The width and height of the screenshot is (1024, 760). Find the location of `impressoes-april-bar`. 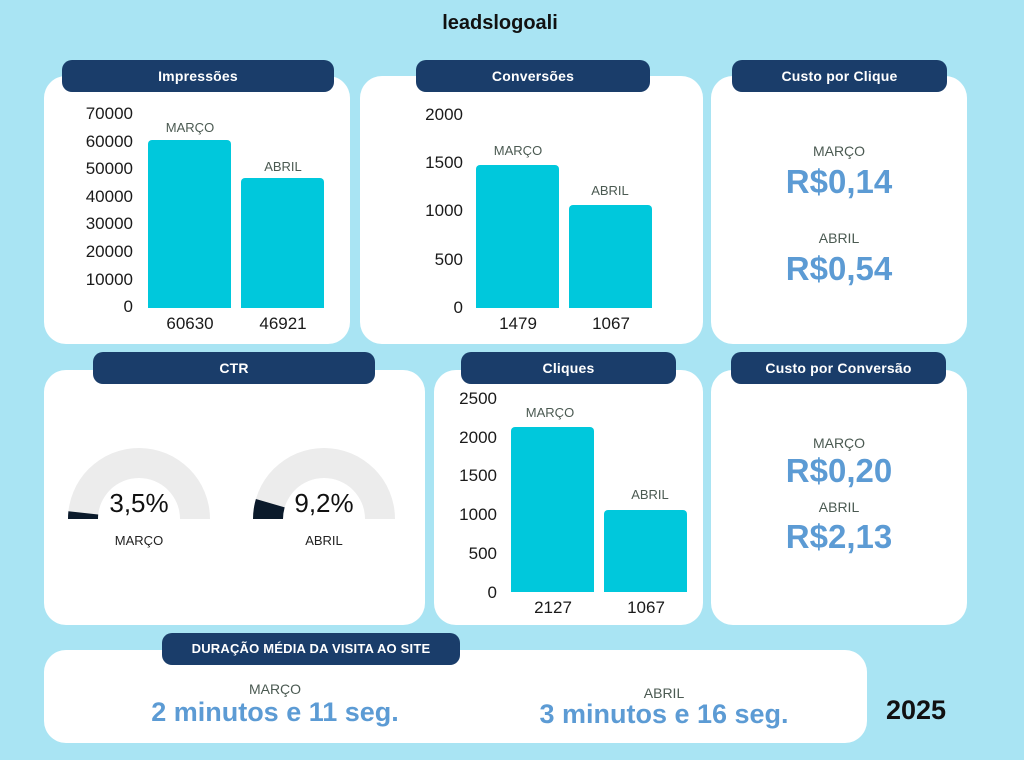

impressoes-april-bar is located at coordinates (282, 243).